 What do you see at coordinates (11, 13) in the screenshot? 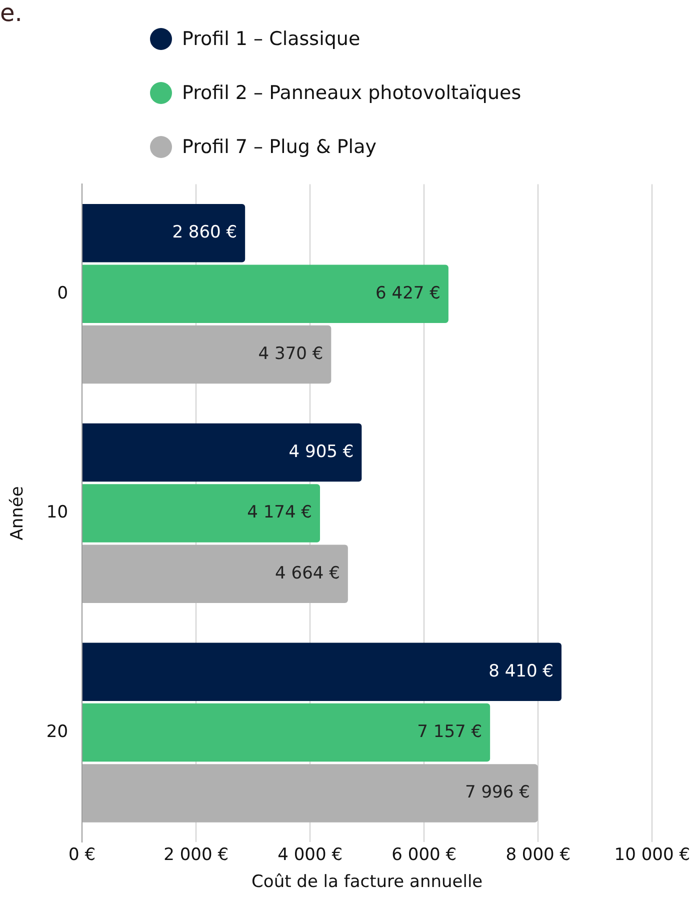
I see `text: e.` at bounding box center [11, 13].